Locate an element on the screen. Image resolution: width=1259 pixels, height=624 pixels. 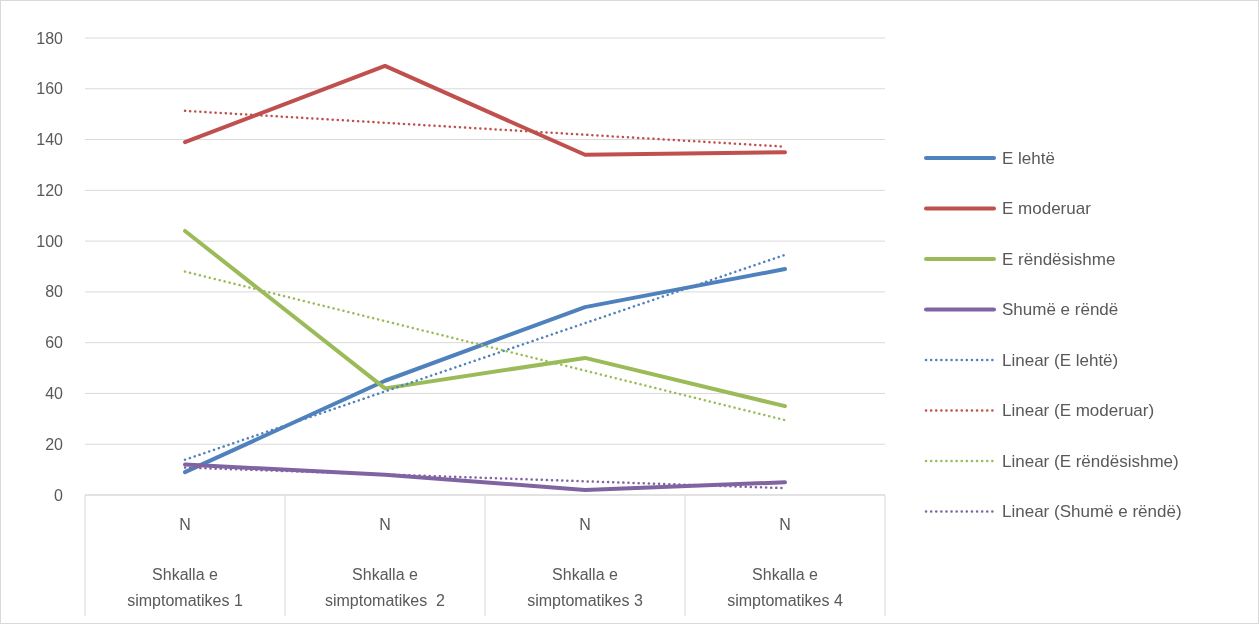
y-tick-label: 140 is located at coordinates (50, 140).